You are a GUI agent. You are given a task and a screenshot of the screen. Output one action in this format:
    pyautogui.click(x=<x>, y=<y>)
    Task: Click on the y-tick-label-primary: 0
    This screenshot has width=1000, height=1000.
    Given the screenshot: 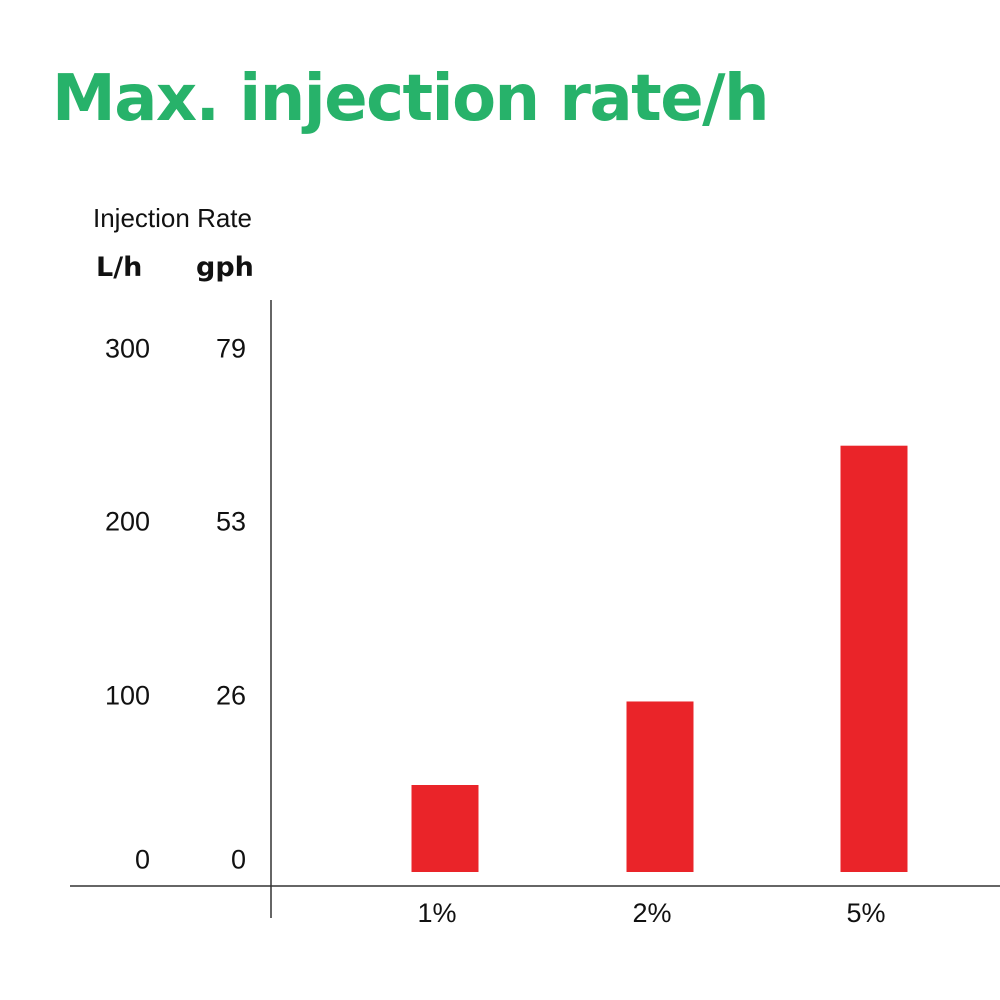 What is the action you would take?
    pyautogui.click(x=142, y=859)
    